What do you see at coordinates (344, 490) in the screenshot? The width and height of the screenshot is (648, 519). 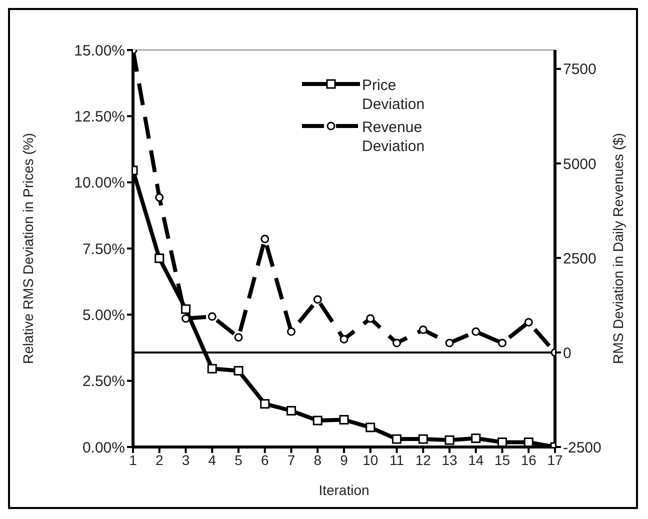 I see `x-axis-title: Iteration` at bounding box center [344, 490].